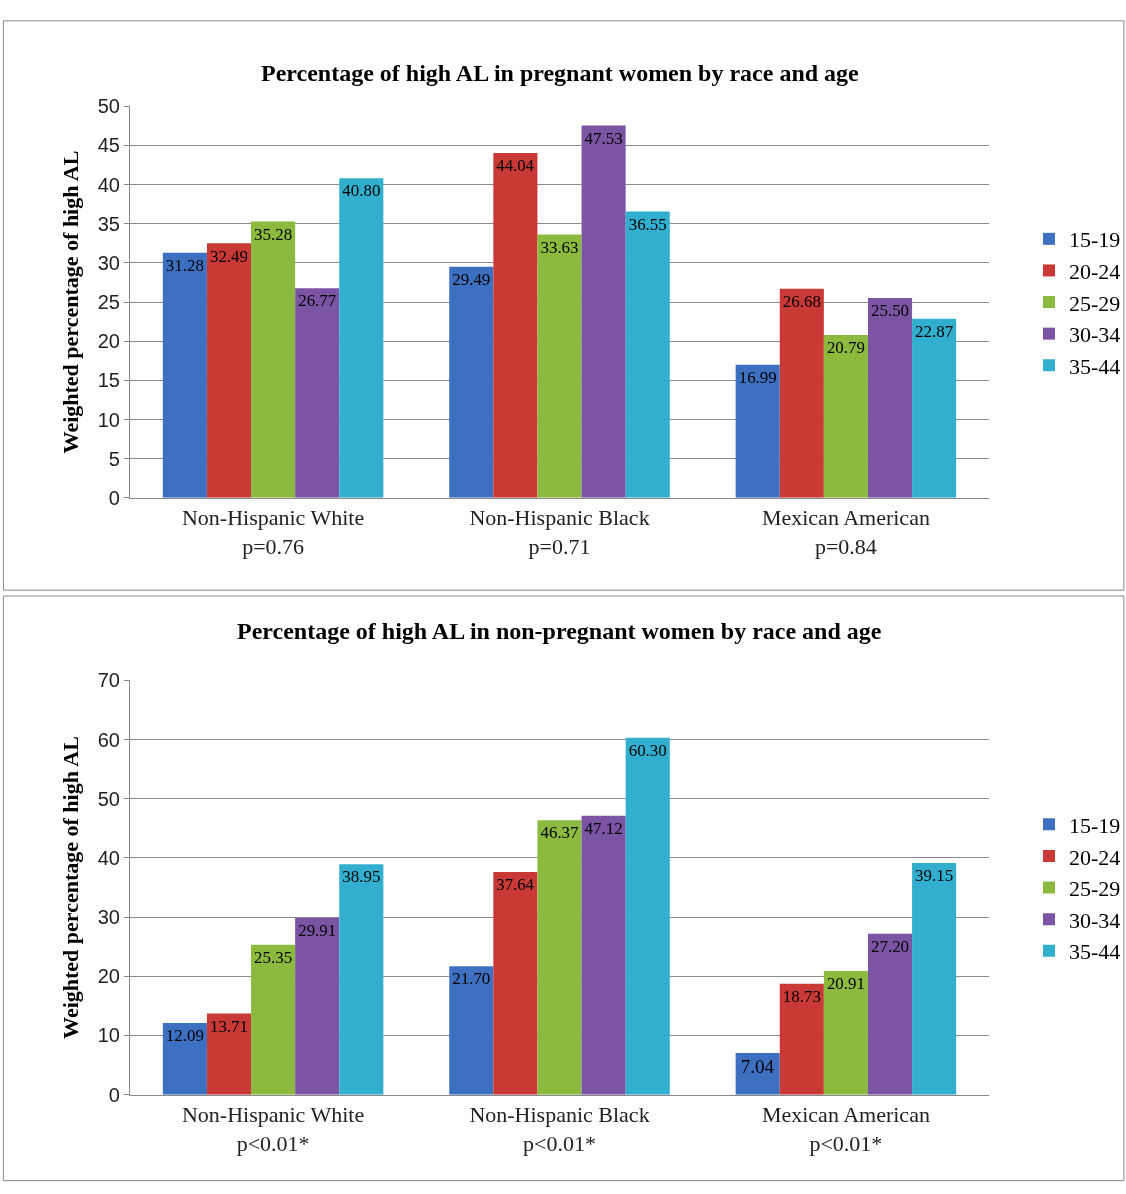 The height and width of the screenshot is (1194, 1126). Describe the element at coordinates (317, 930) in the screenshot. I see `data-label: 29.91` at that location.